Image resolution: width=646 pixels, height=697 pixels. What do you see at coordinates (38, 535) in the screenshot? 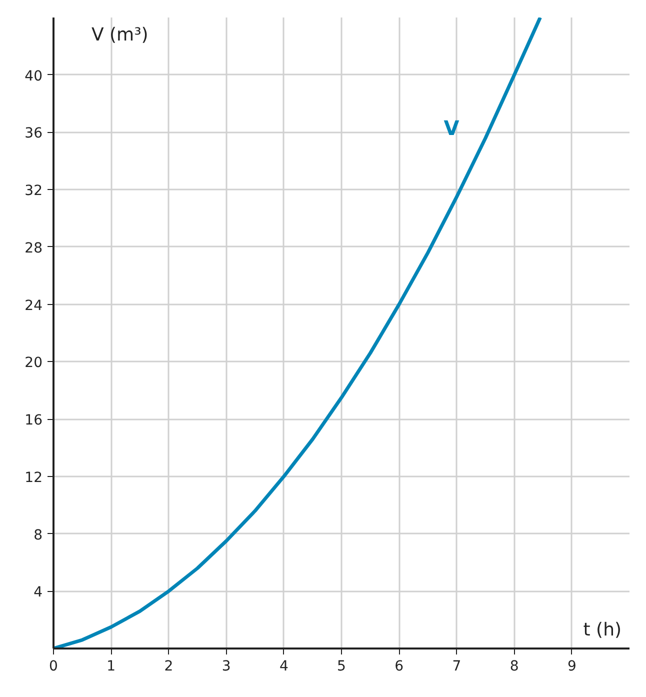
I see `y-tick-label: 8` at bounding box center [38, 535].